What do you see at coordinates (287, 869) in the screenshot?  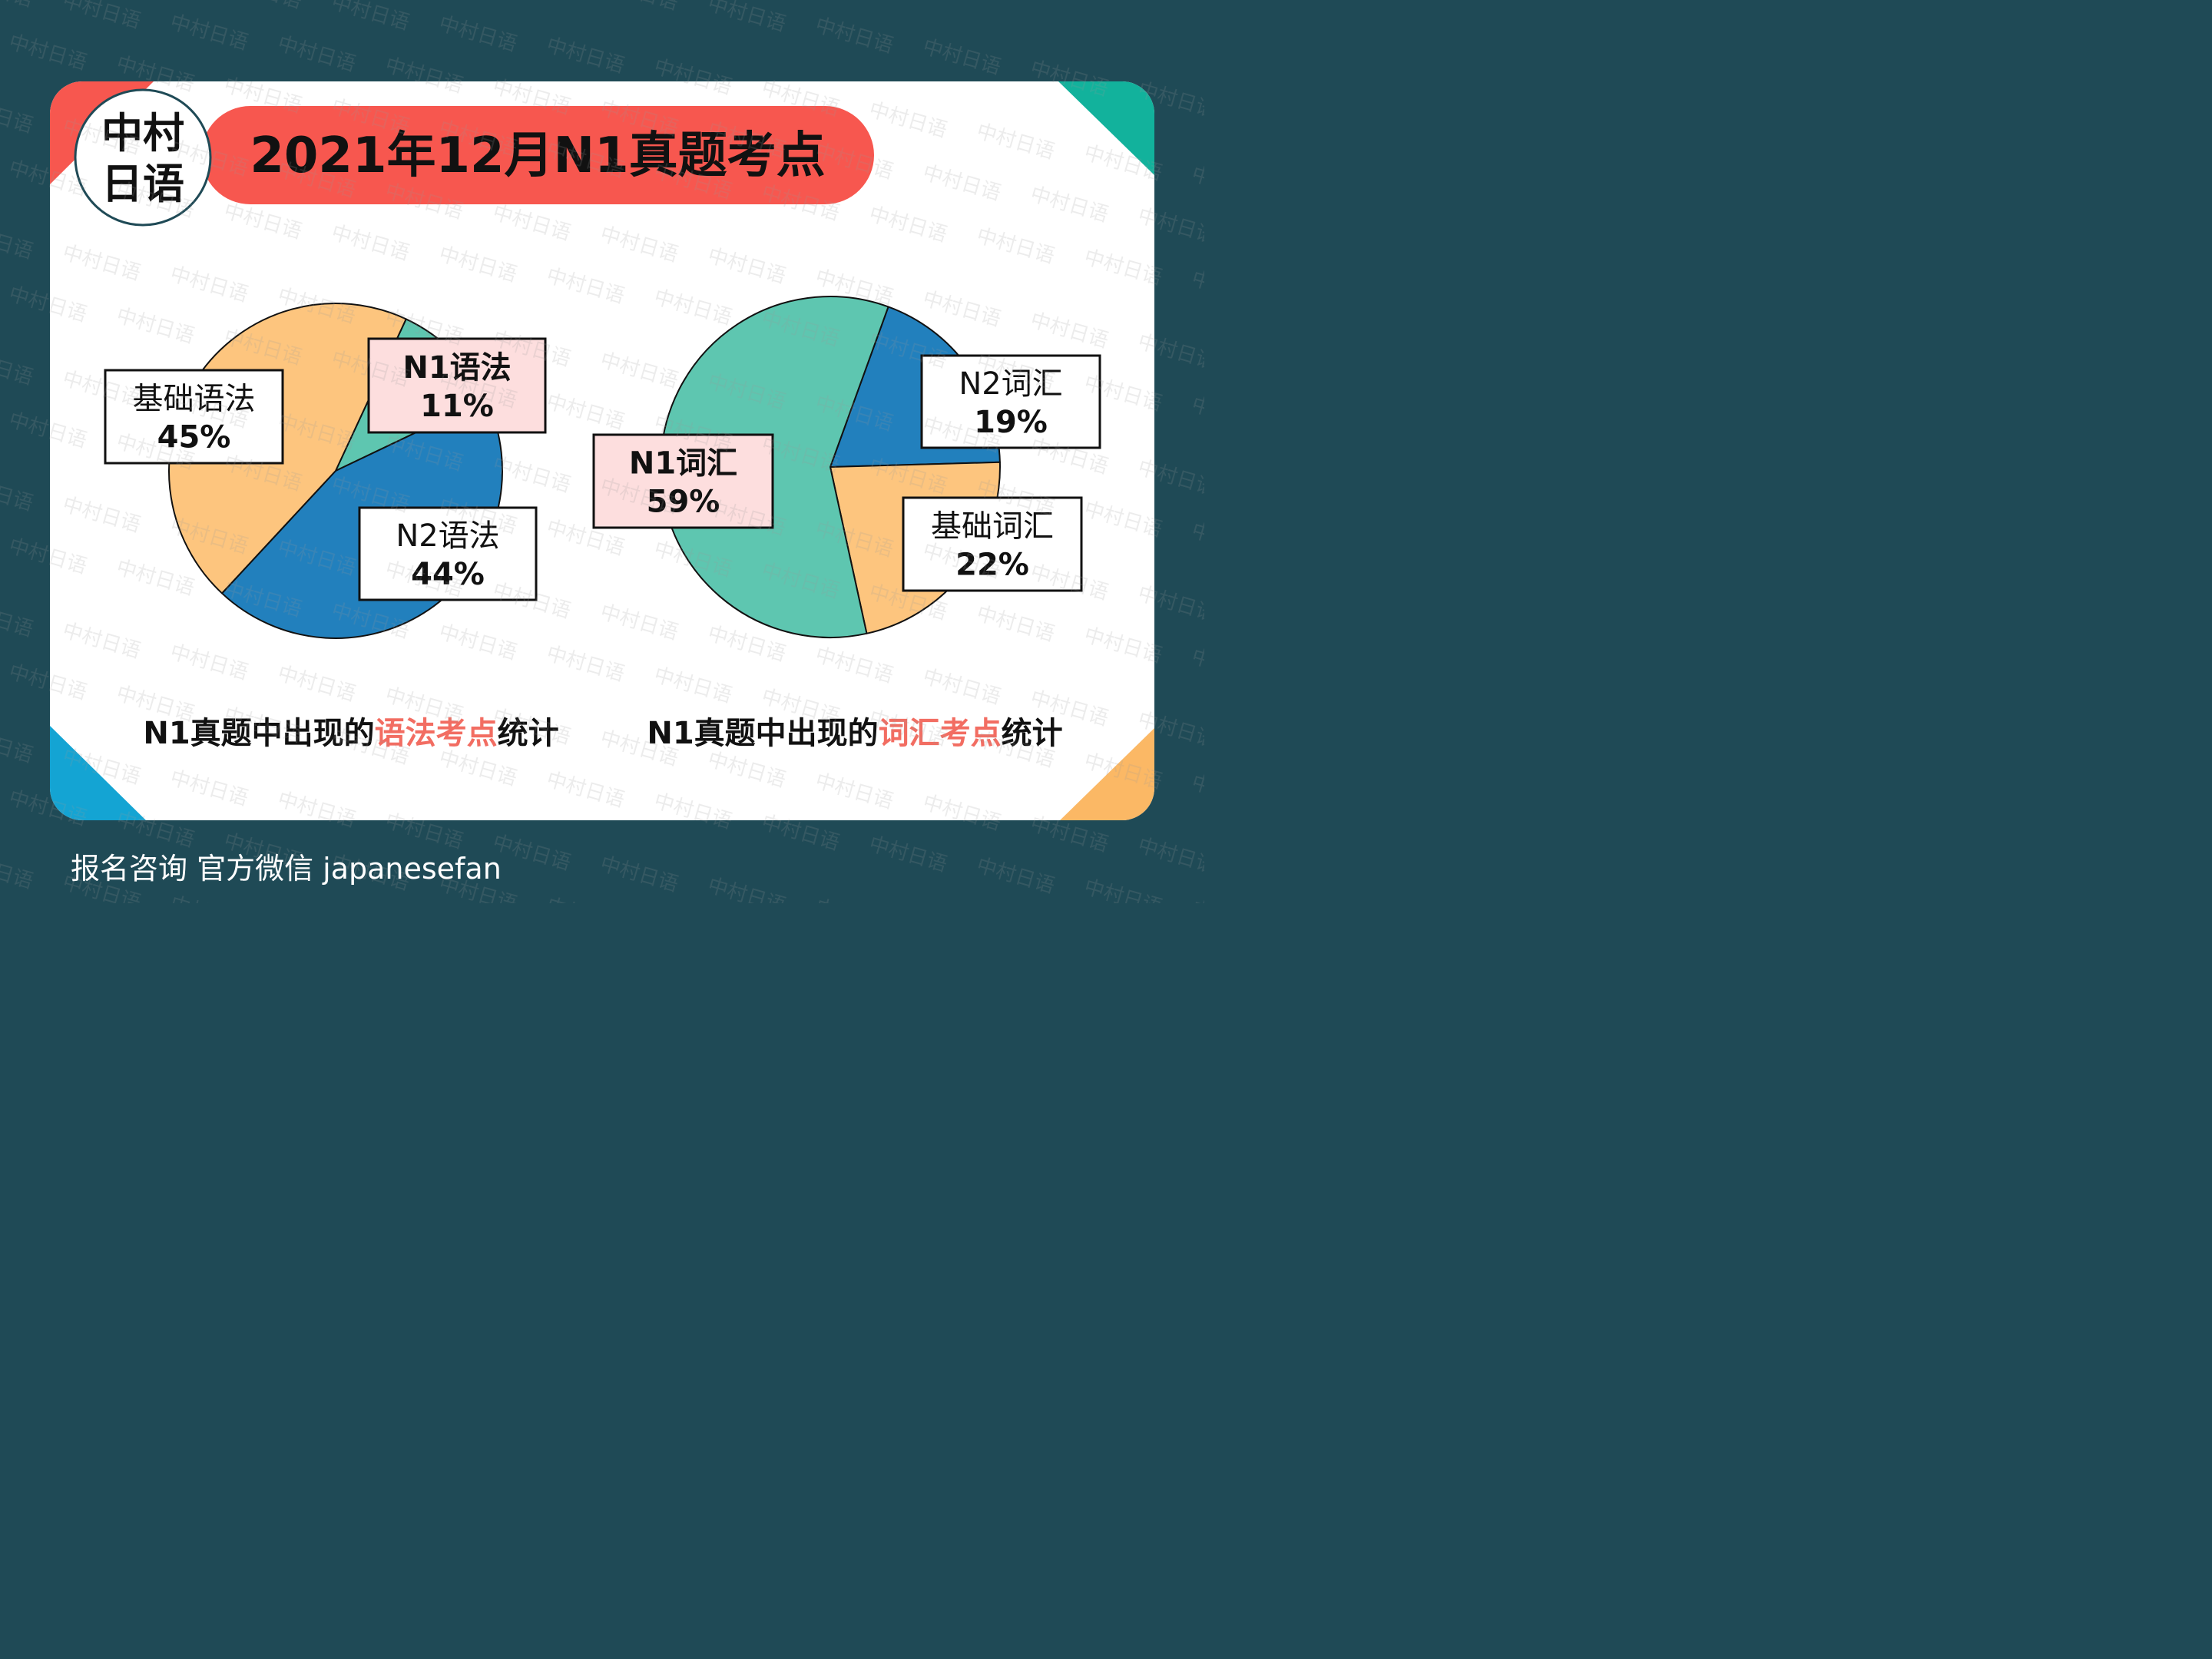 I see `footer-contact: 报名咨询 官方微信 japanesefan` at bounding box center [287, 869].